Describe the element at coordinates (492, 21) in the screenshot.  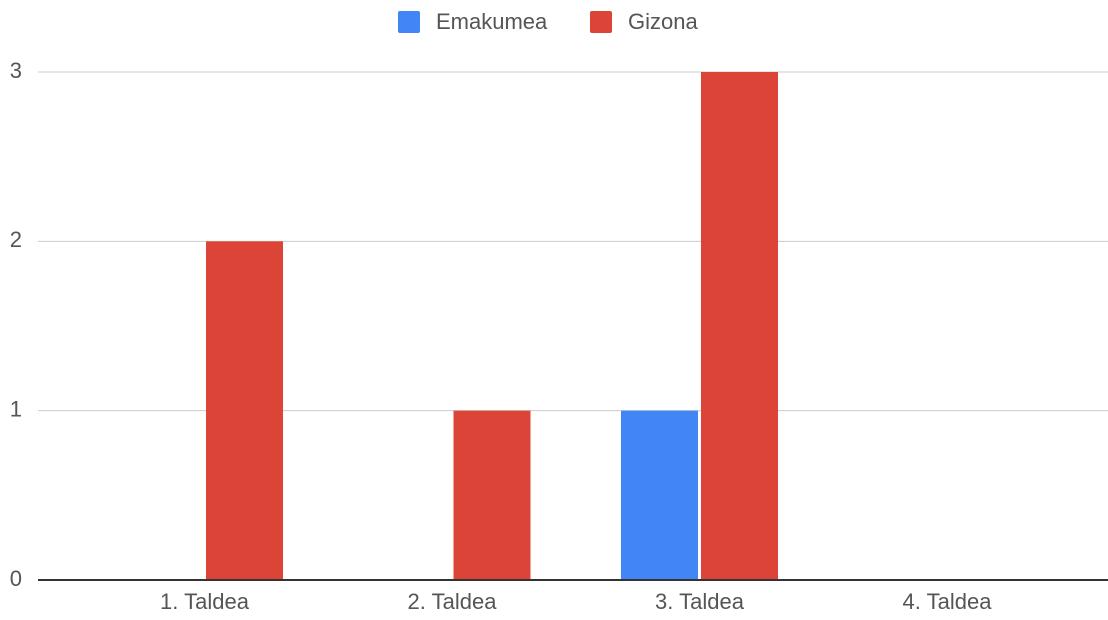
I see `legend-label: Emakumea` at that location.